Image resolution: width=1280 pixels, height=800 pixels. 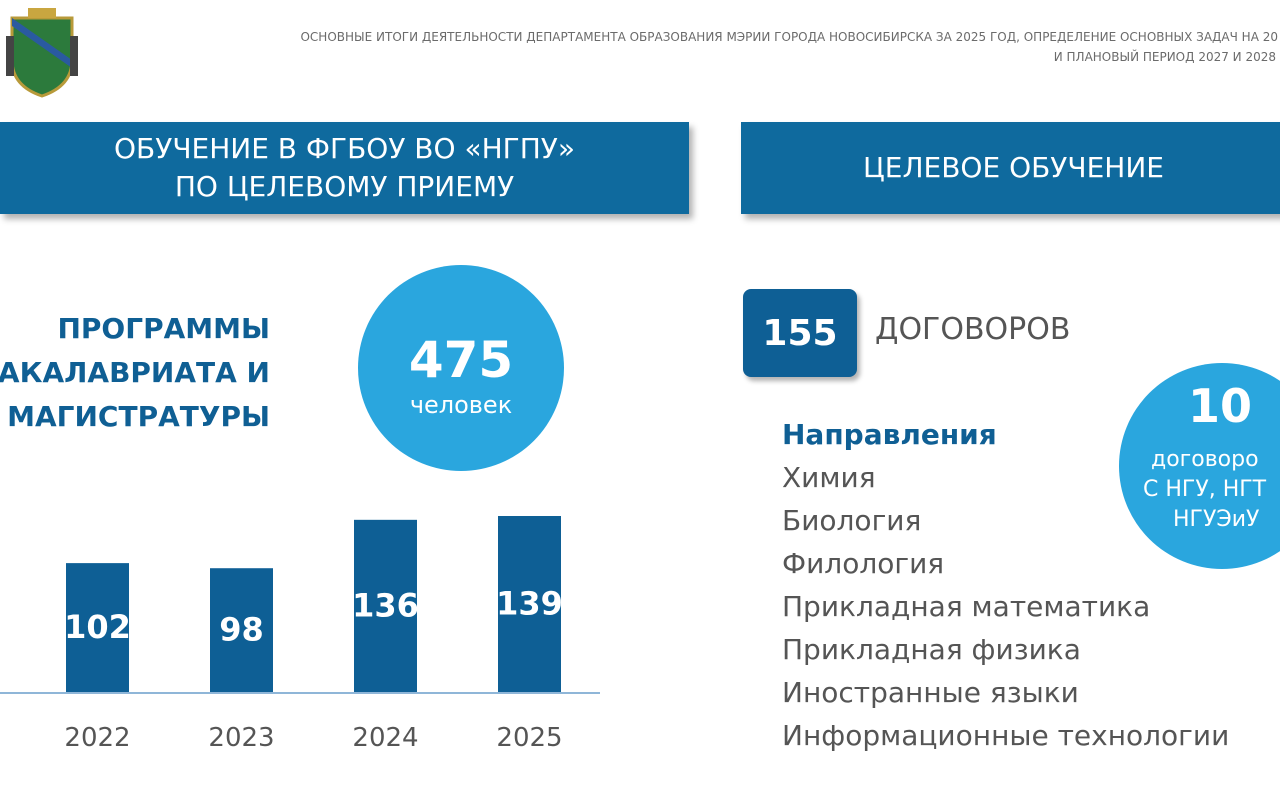 I want to click on directions-title: Направления, so click(x=889, y=434).